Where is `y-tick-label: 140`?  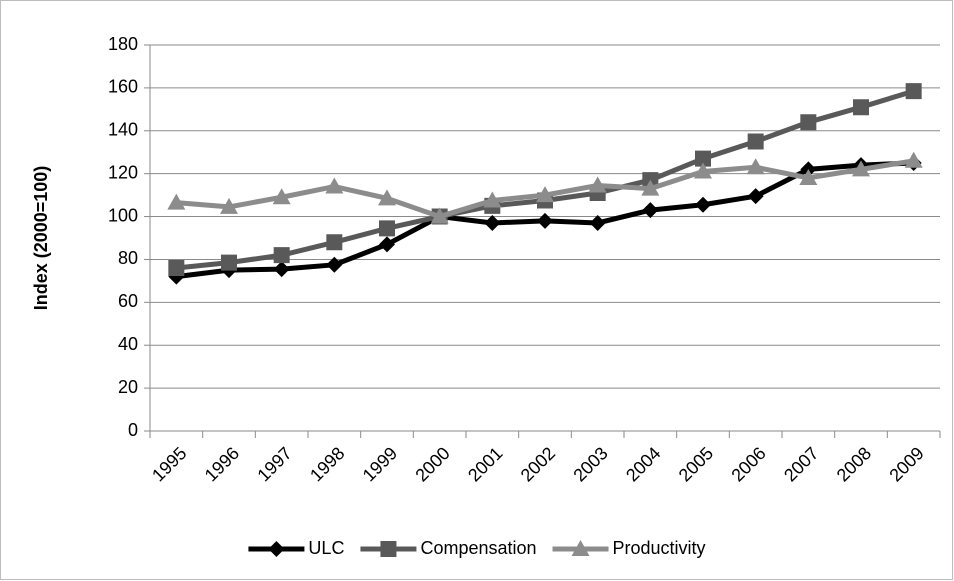 y-tick-label: 140 is located at coordinates (123, 130).